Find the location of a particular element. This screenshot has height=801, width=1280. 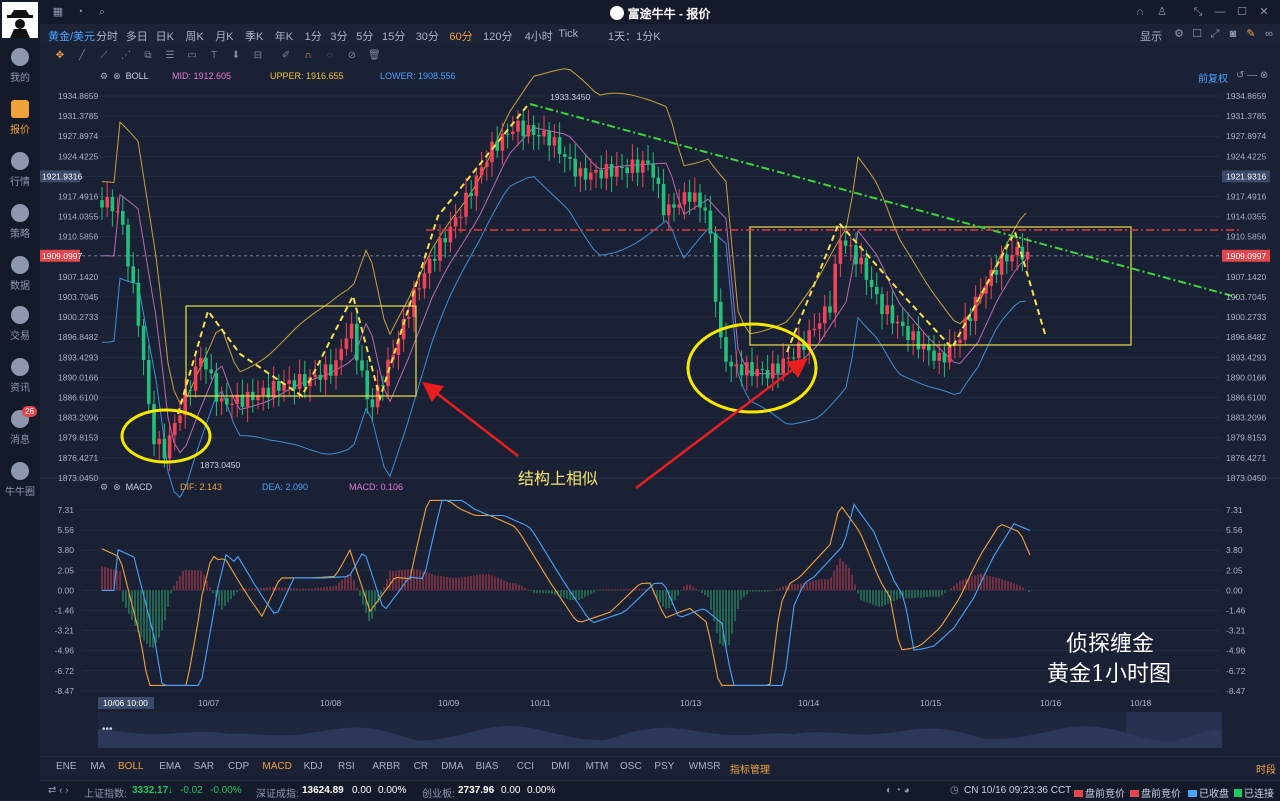

measure-tool-icon: ⊟ is located at coordinates (258, 55).